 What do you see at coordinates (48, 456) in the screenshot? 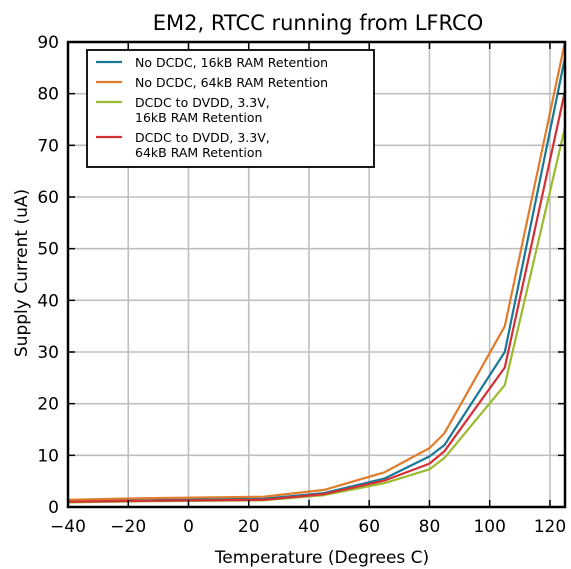
I see `y-tick-label: 10` at bounding box center [48, 456].